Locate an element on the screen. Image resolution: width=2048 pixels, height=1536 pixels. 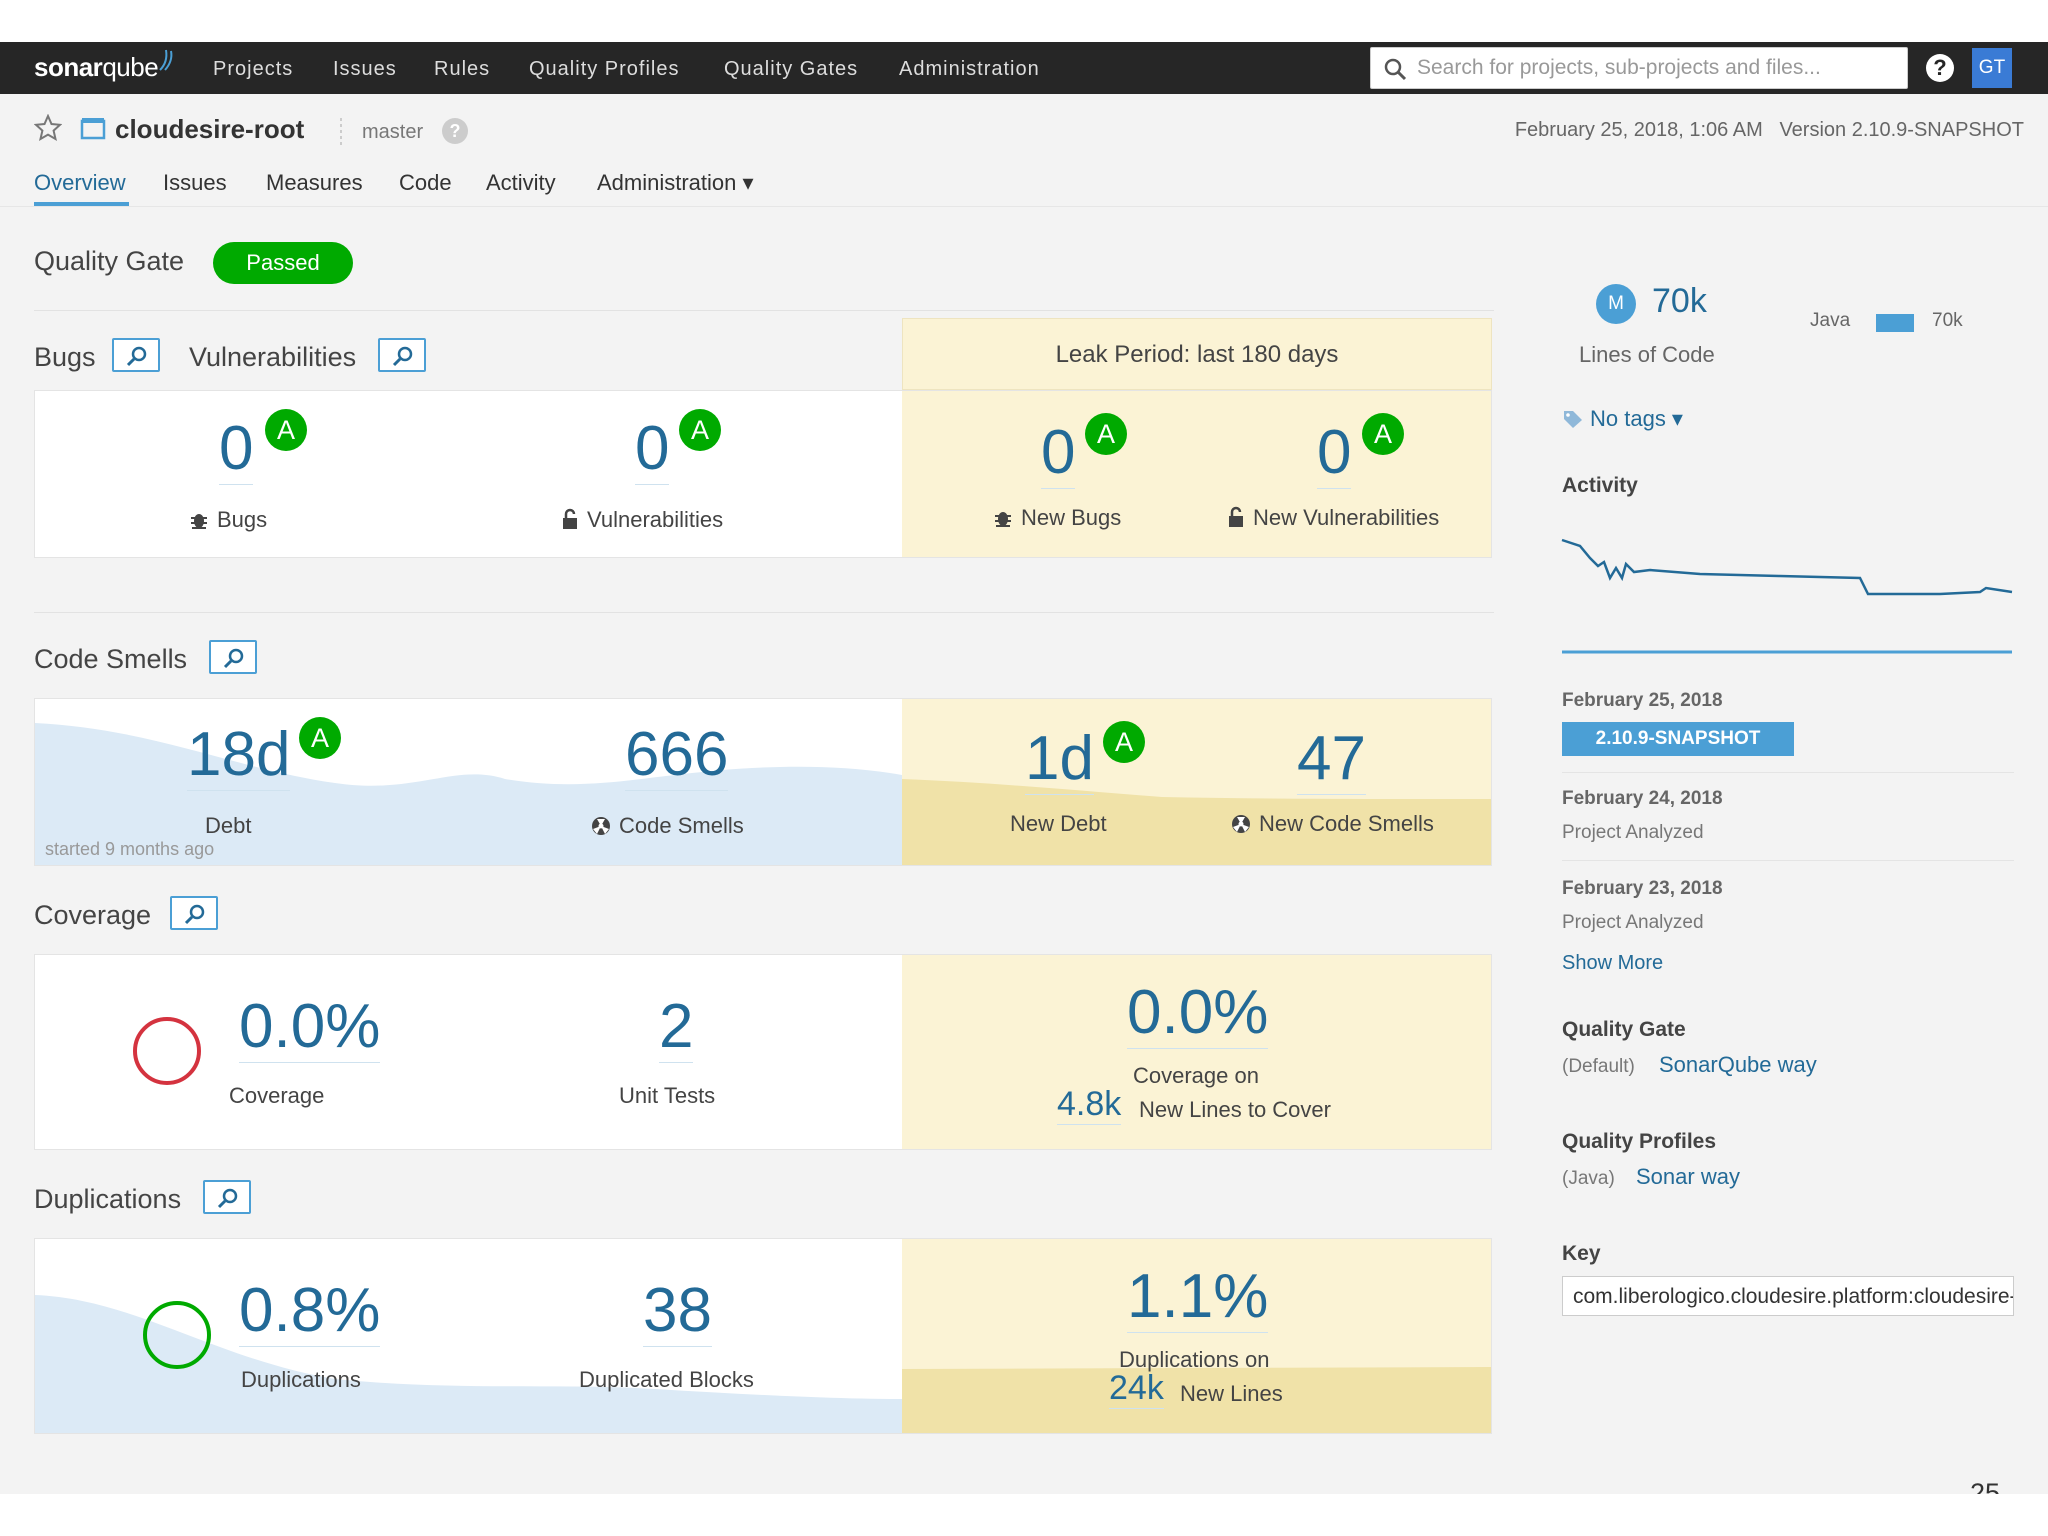
new-coverage-value: 0.0% is located at coordinates (1198, 1013).